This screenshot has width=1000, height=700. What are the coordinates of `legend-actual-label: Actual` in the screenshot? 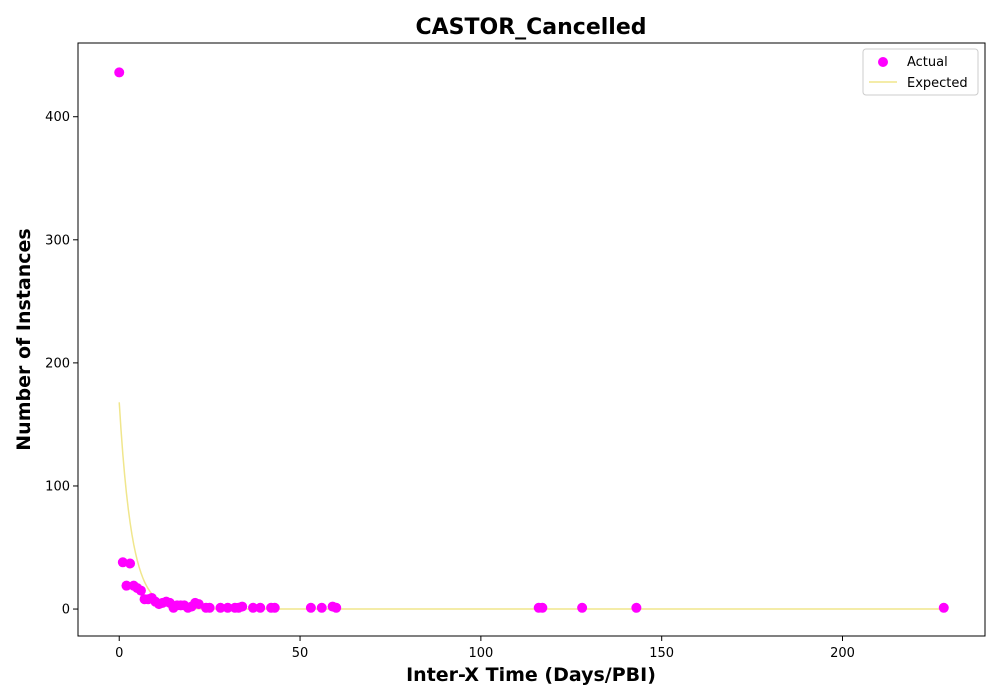 It's located at (927, 62).